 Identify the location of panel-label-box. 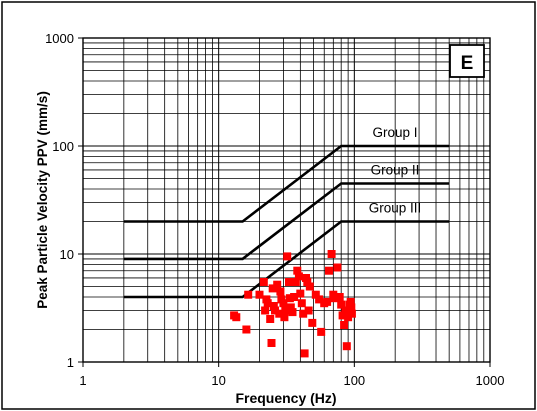
(467, 61).